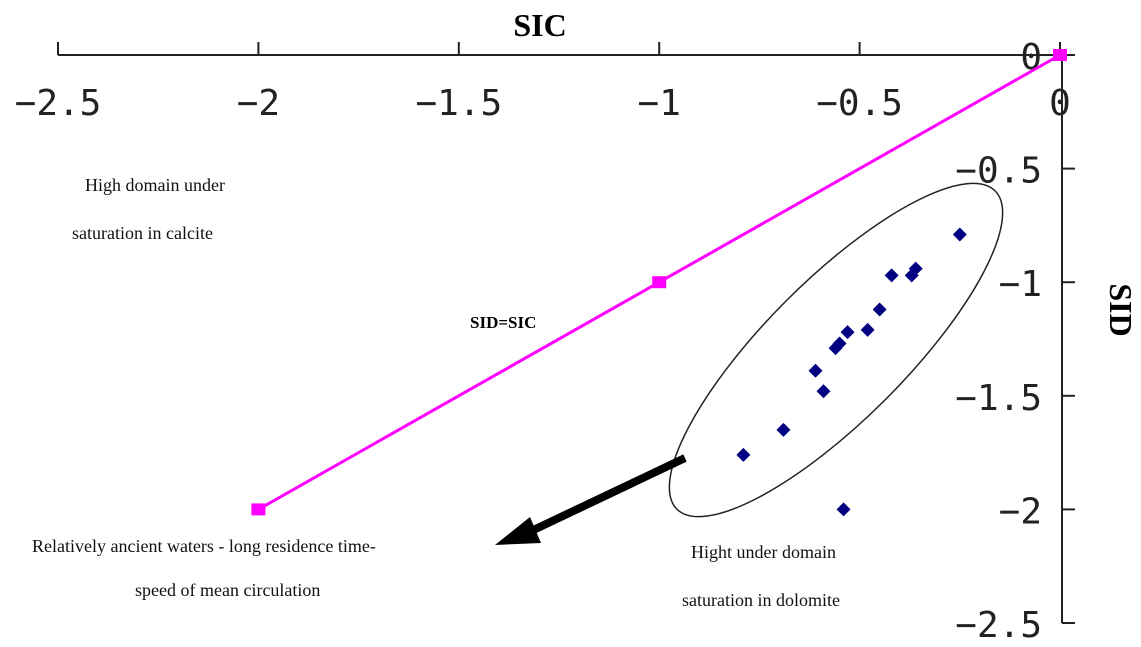  What do you see at coordinates (763, 552) in the screenshot?
I see `annotation-dolomite-1: Hight under domain` at bounding box center [763, 552].